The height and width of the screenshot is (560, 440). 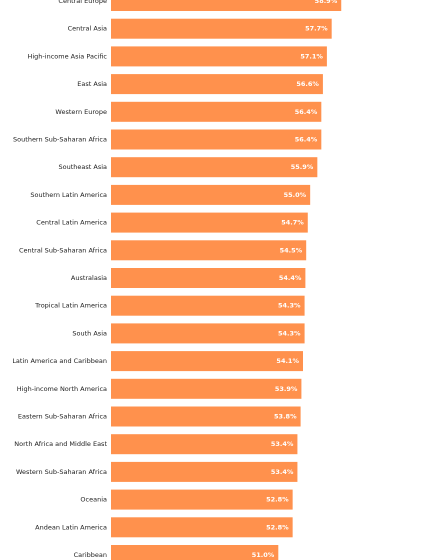 I want to click on category-label: South Asia, so click(x=89, y=333).